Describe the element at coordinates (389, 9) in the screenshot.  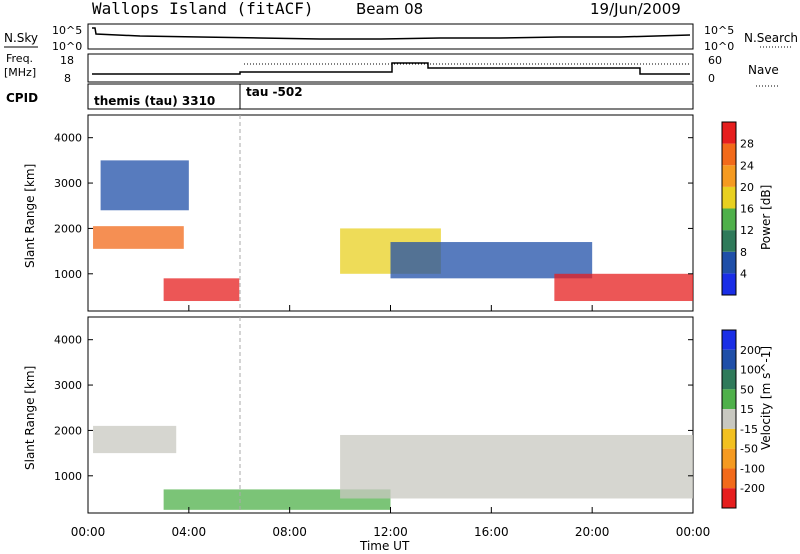
I see `beam-title: Beam 08` at that location.